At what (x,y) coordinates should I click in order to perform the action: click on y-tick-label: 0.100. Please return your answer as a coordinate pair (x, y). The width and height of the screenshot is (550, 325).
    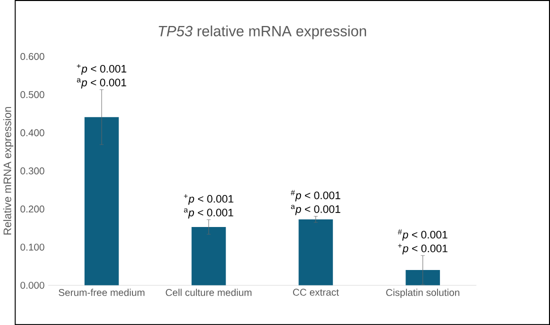
    Looking at the image, I should click on (32, 247).